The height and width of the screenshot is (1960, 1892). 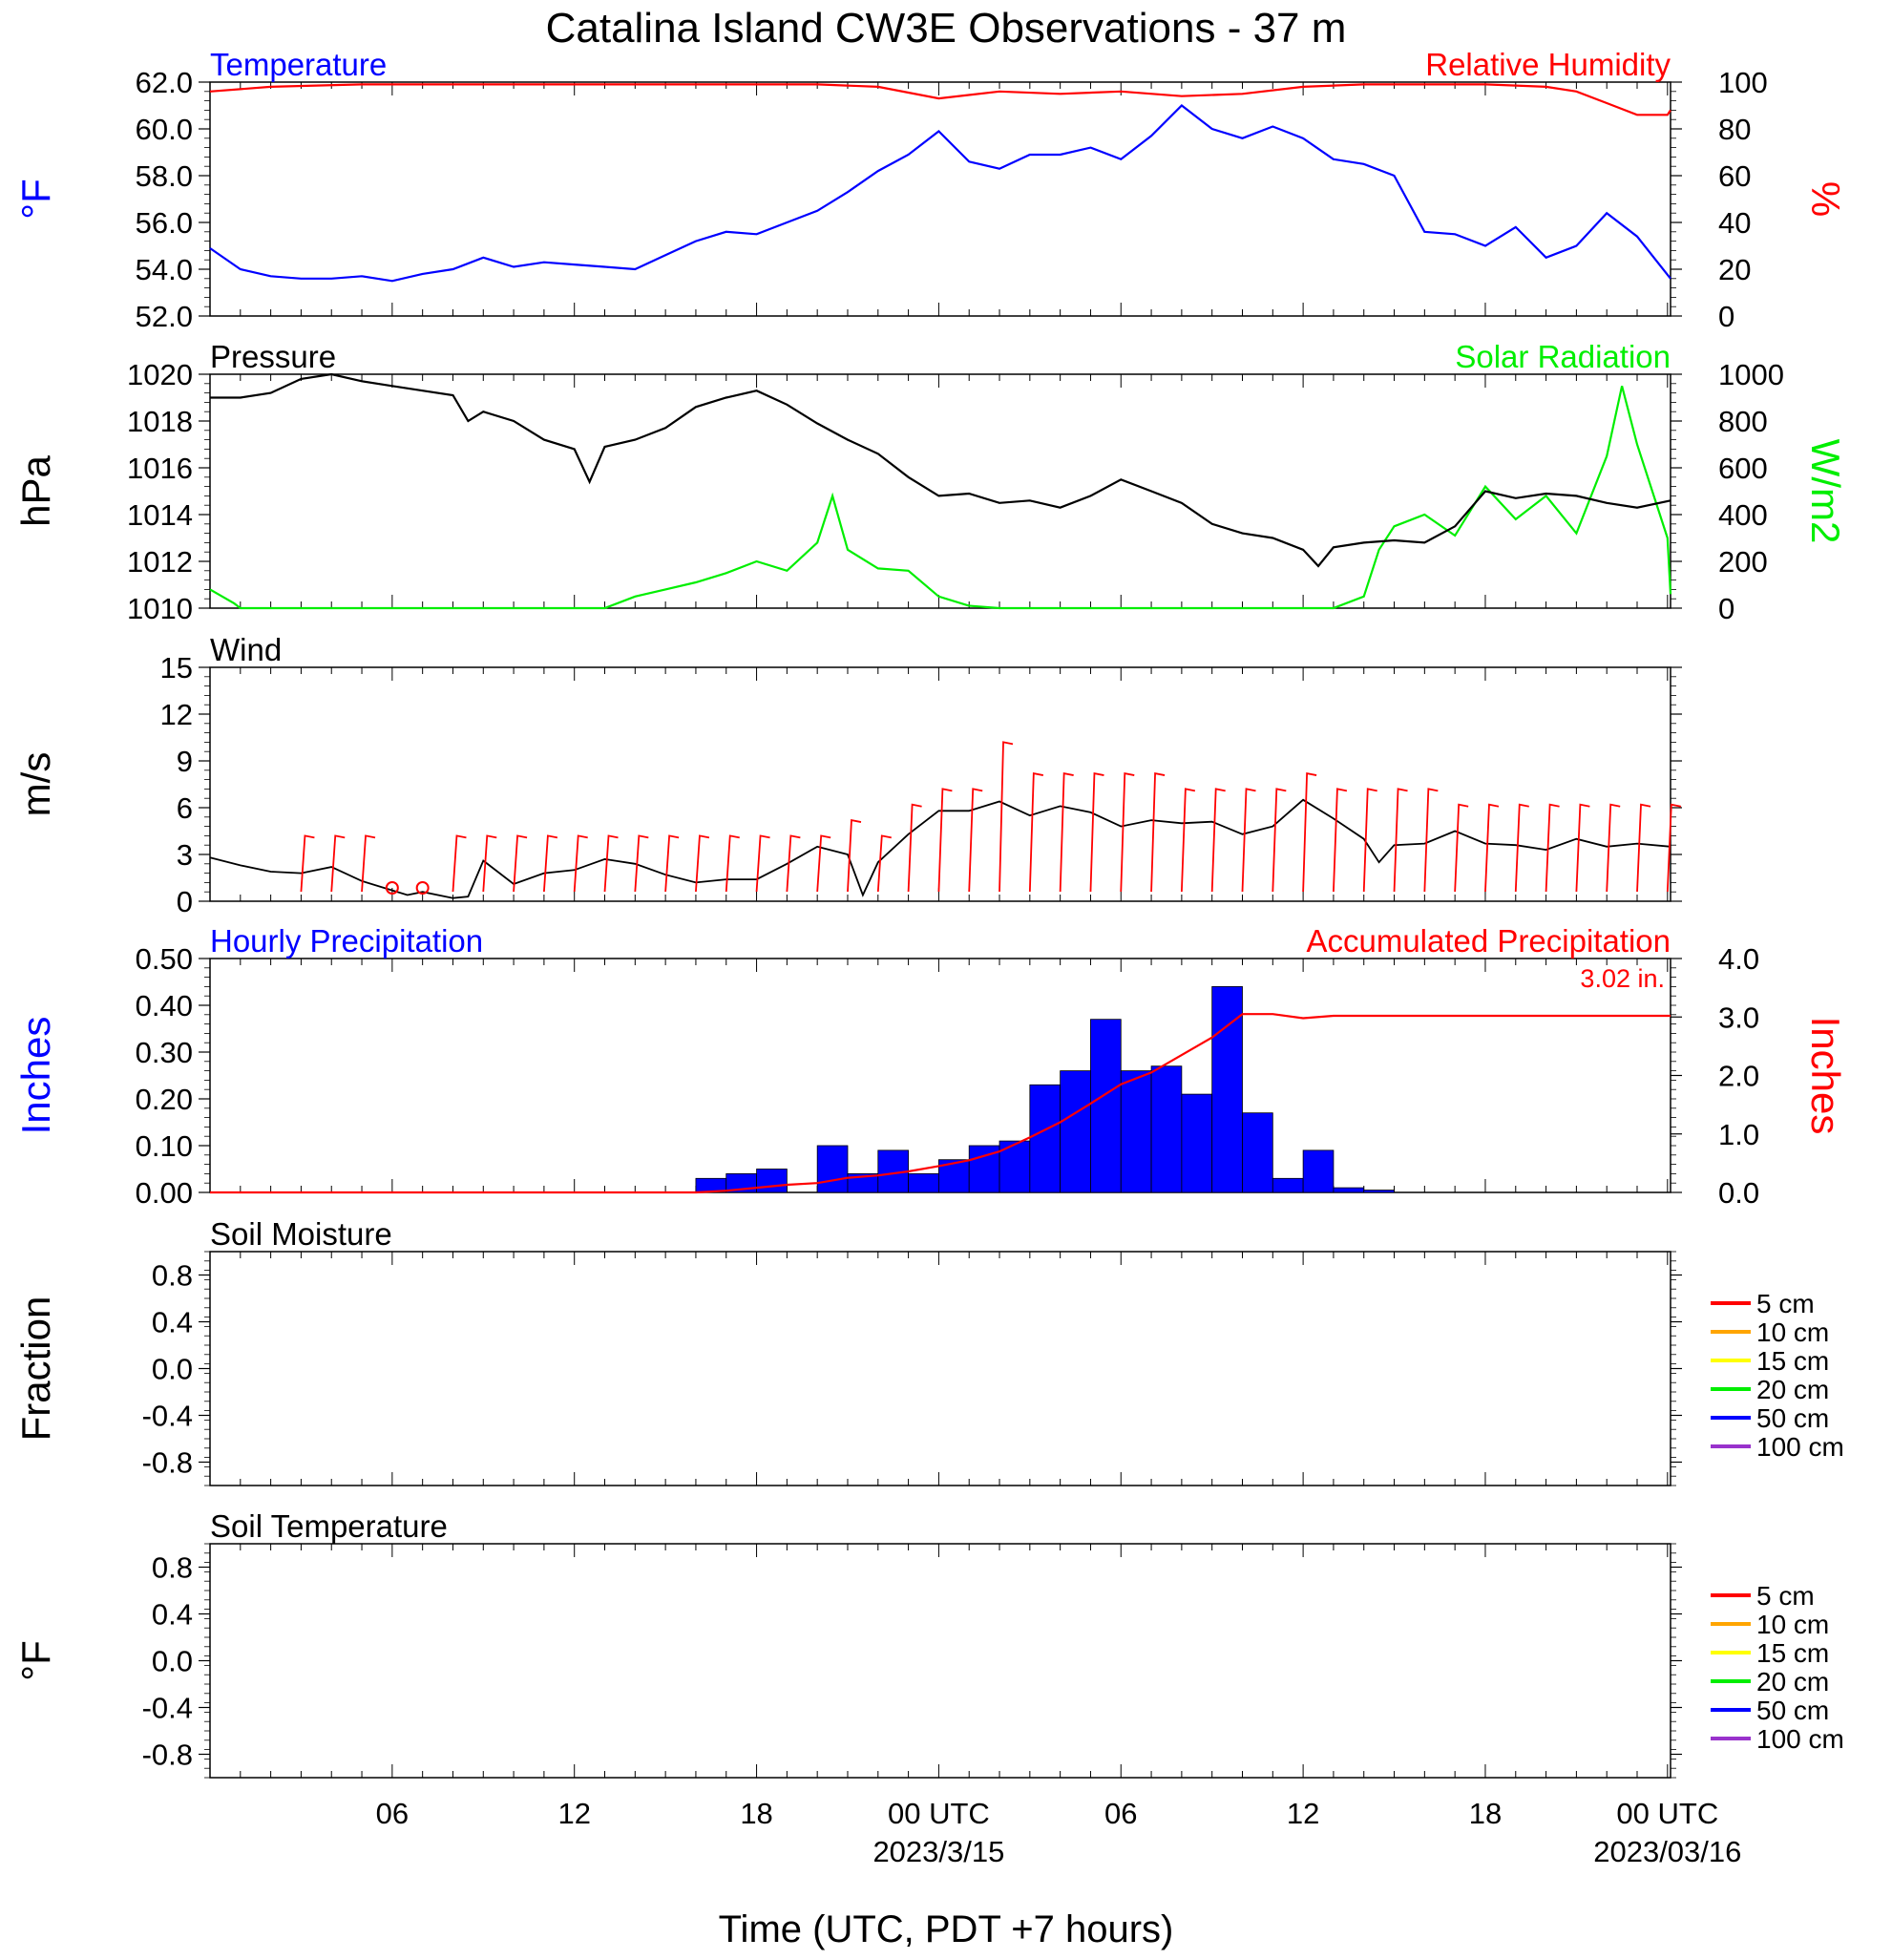 What do you see at coordinates (1488, 941) in the screenshot?
I see `panel-right-title: Accumulated Precipitation` at bounding box center [1488, 941].